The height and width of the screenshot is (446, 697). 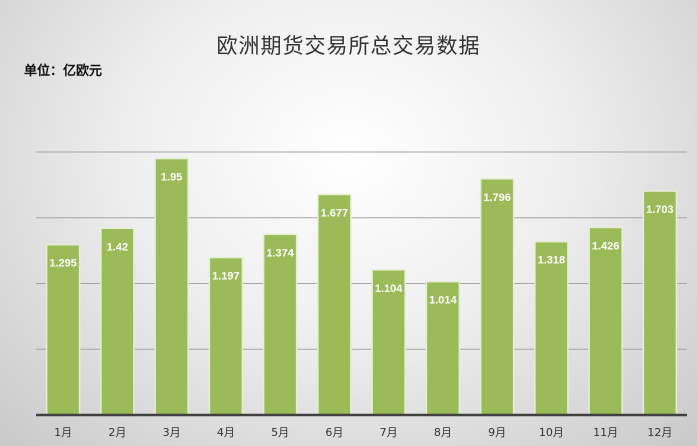 What do you see at coordinates (388, 342) in the screenshot?
I see `bar-7月` at bounding box center [388, 342].